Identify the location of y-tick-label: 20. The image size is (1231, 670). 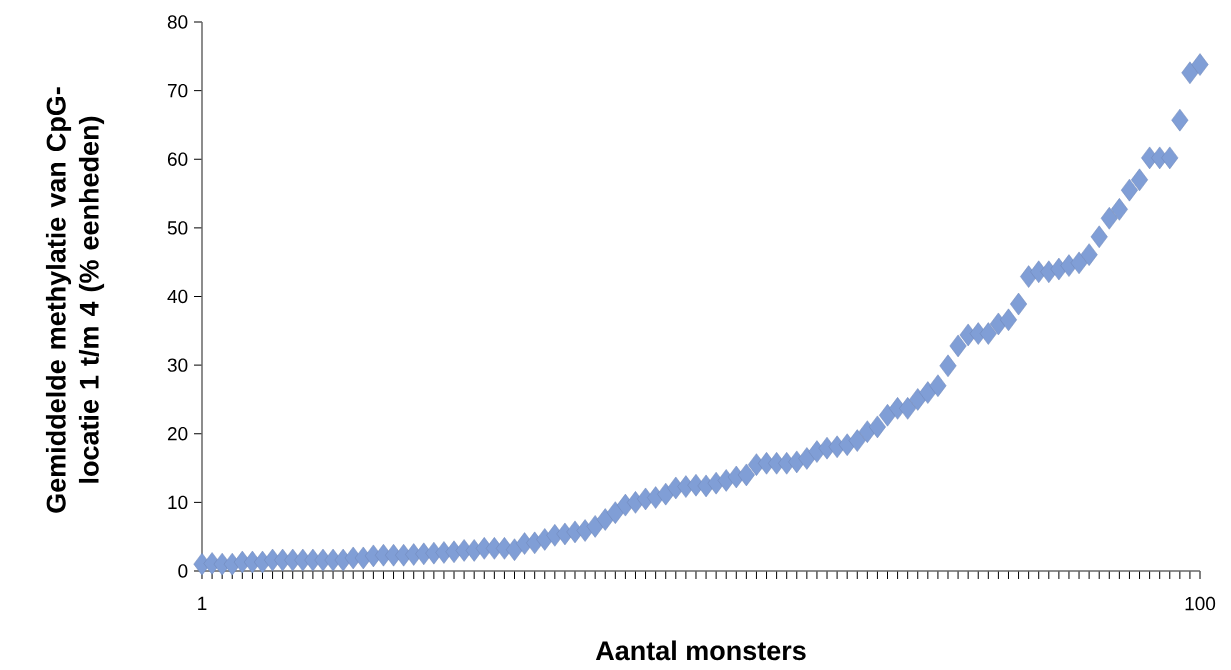
(177, 434).